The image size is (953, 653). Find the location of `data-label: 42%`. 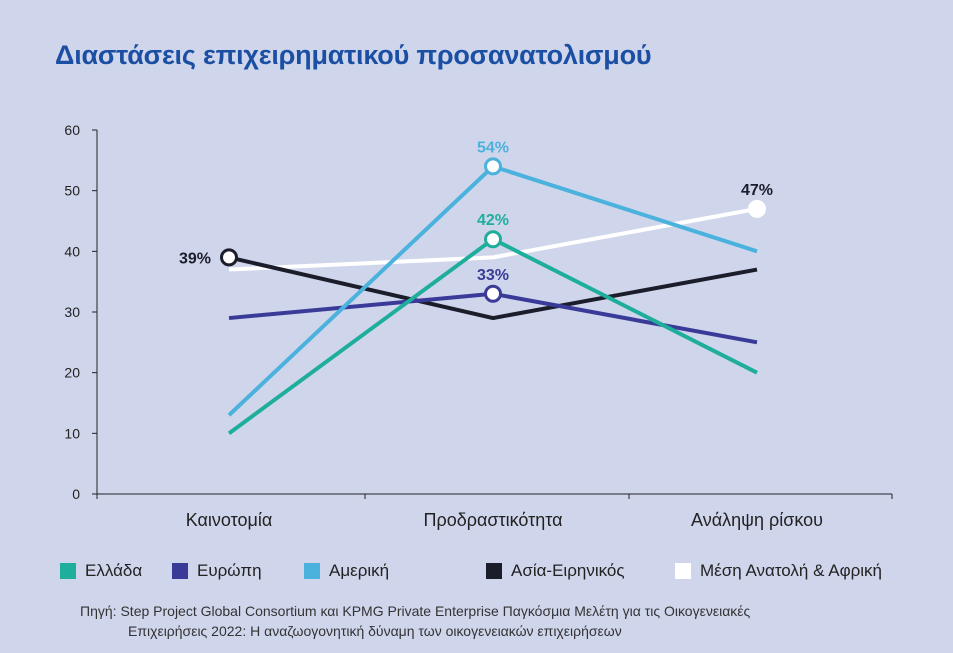

data-label: 42% is located at coordinates (493, 220).